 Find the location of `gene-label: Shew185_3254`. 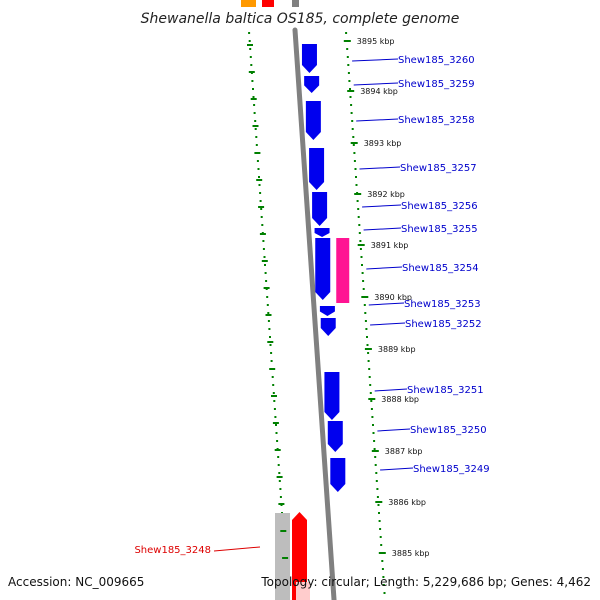

gene-label: Shew185_3254 is located at coordinates (440, 268).